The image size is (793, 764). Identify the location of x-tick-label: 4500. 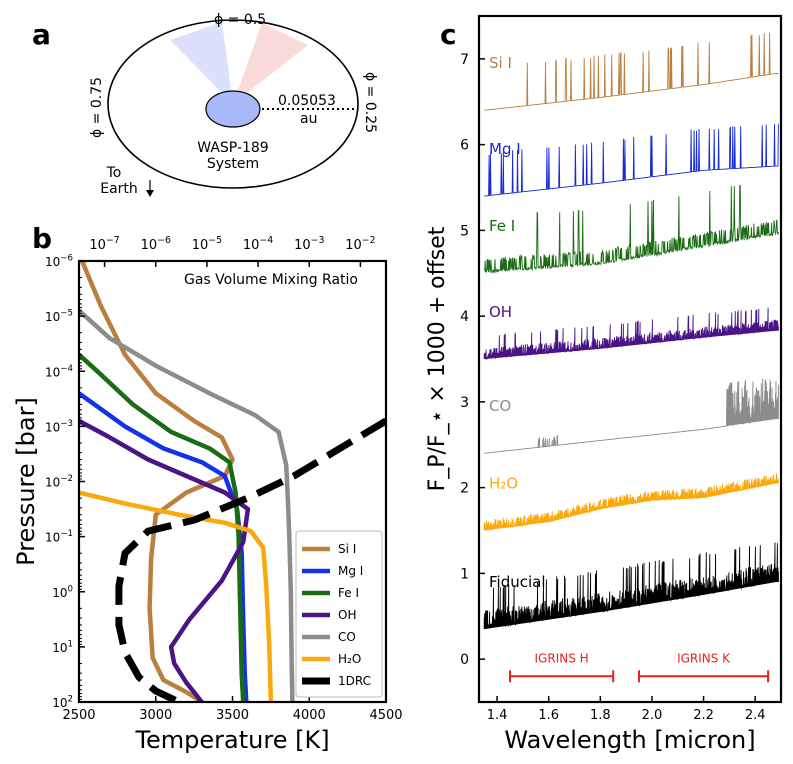
(385, 715).